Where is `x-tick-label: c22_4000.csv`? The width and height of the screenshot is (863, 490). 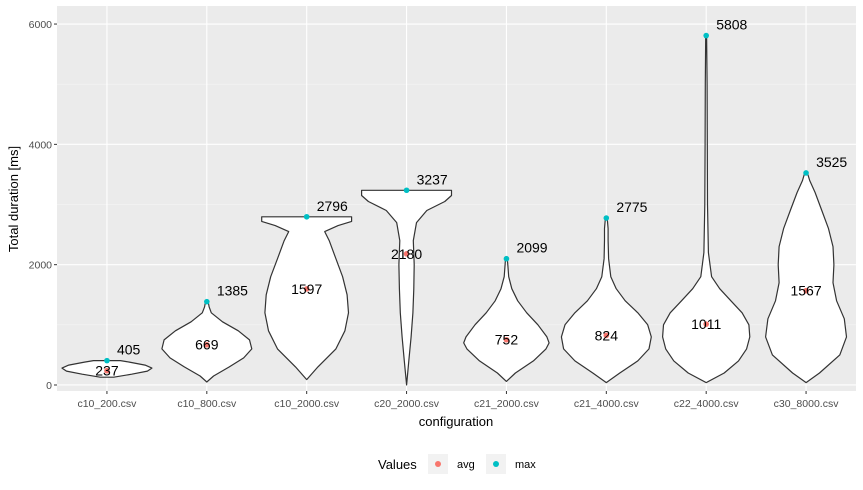
x-tick-label: c22_4000.csv is located at coordinates (707, 404).